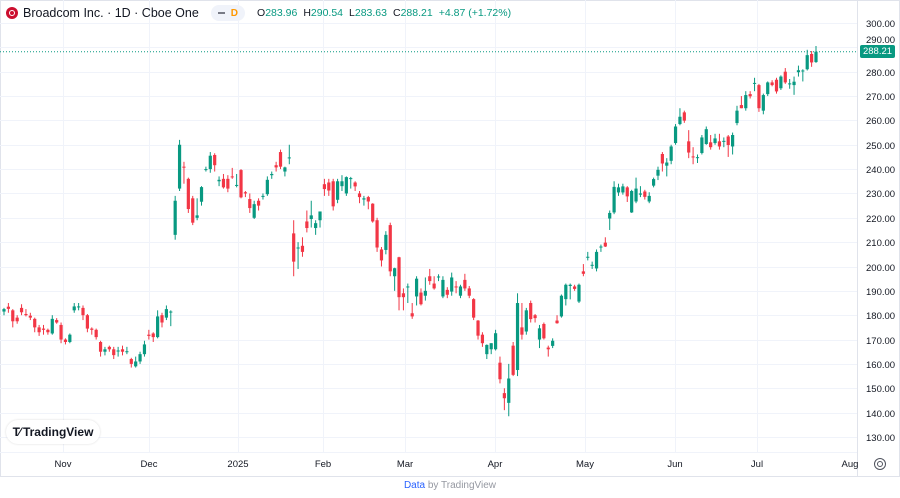 Image resolution: width=900 pixels, height=498 pixels. What do you see at coordinates (880, 40) in the screenshot?
I see `y-tick-label: 290.00` at bounding box center [880, 40].